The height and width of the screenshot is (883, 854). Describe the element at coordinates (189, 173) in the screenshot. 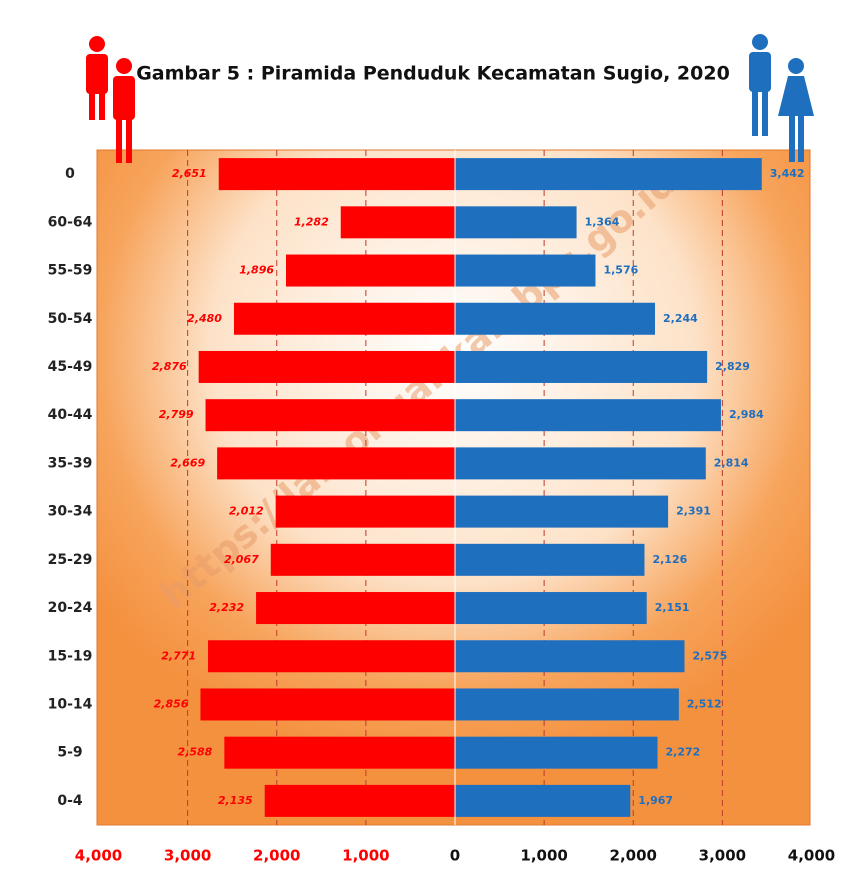

I see `value-label: 2,651` at that location.